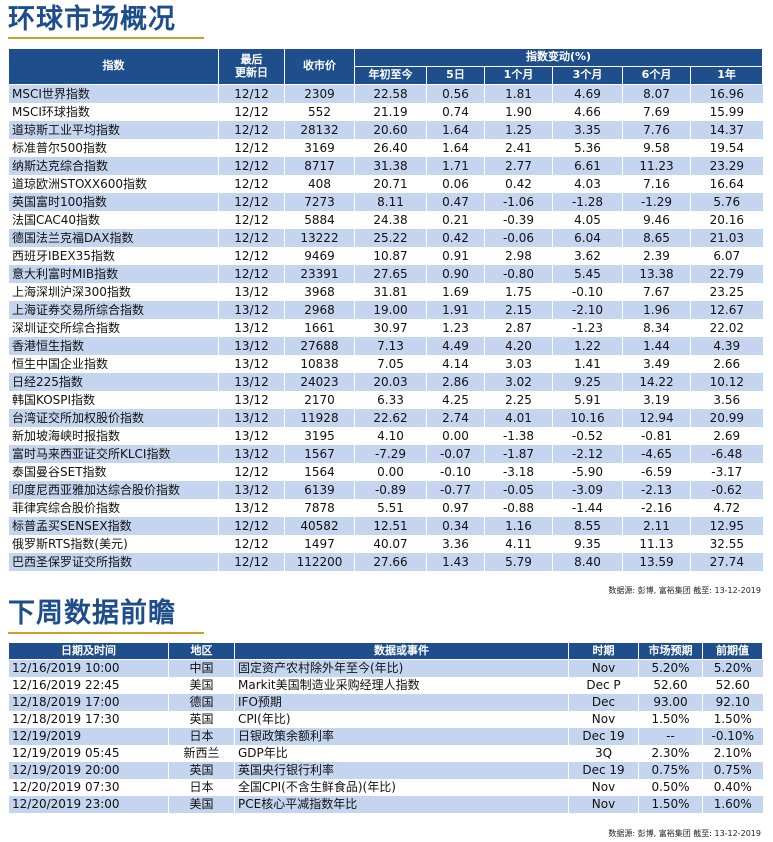 This screenshot has width=773, height=842. I want to click on index-name-cell: 台湾证交所加权股价指数, so click(113, 418).